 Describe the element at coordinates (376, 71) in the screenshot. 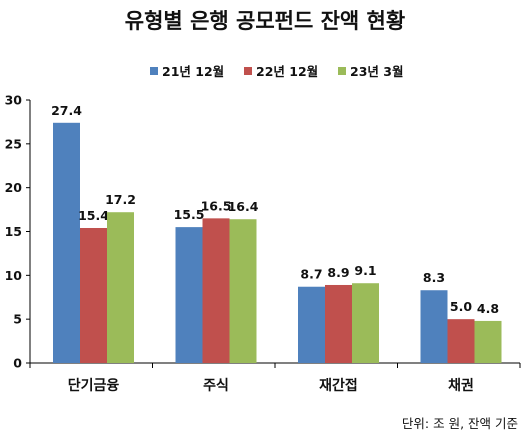

I see `legend-label: 23년 3월` at that location.